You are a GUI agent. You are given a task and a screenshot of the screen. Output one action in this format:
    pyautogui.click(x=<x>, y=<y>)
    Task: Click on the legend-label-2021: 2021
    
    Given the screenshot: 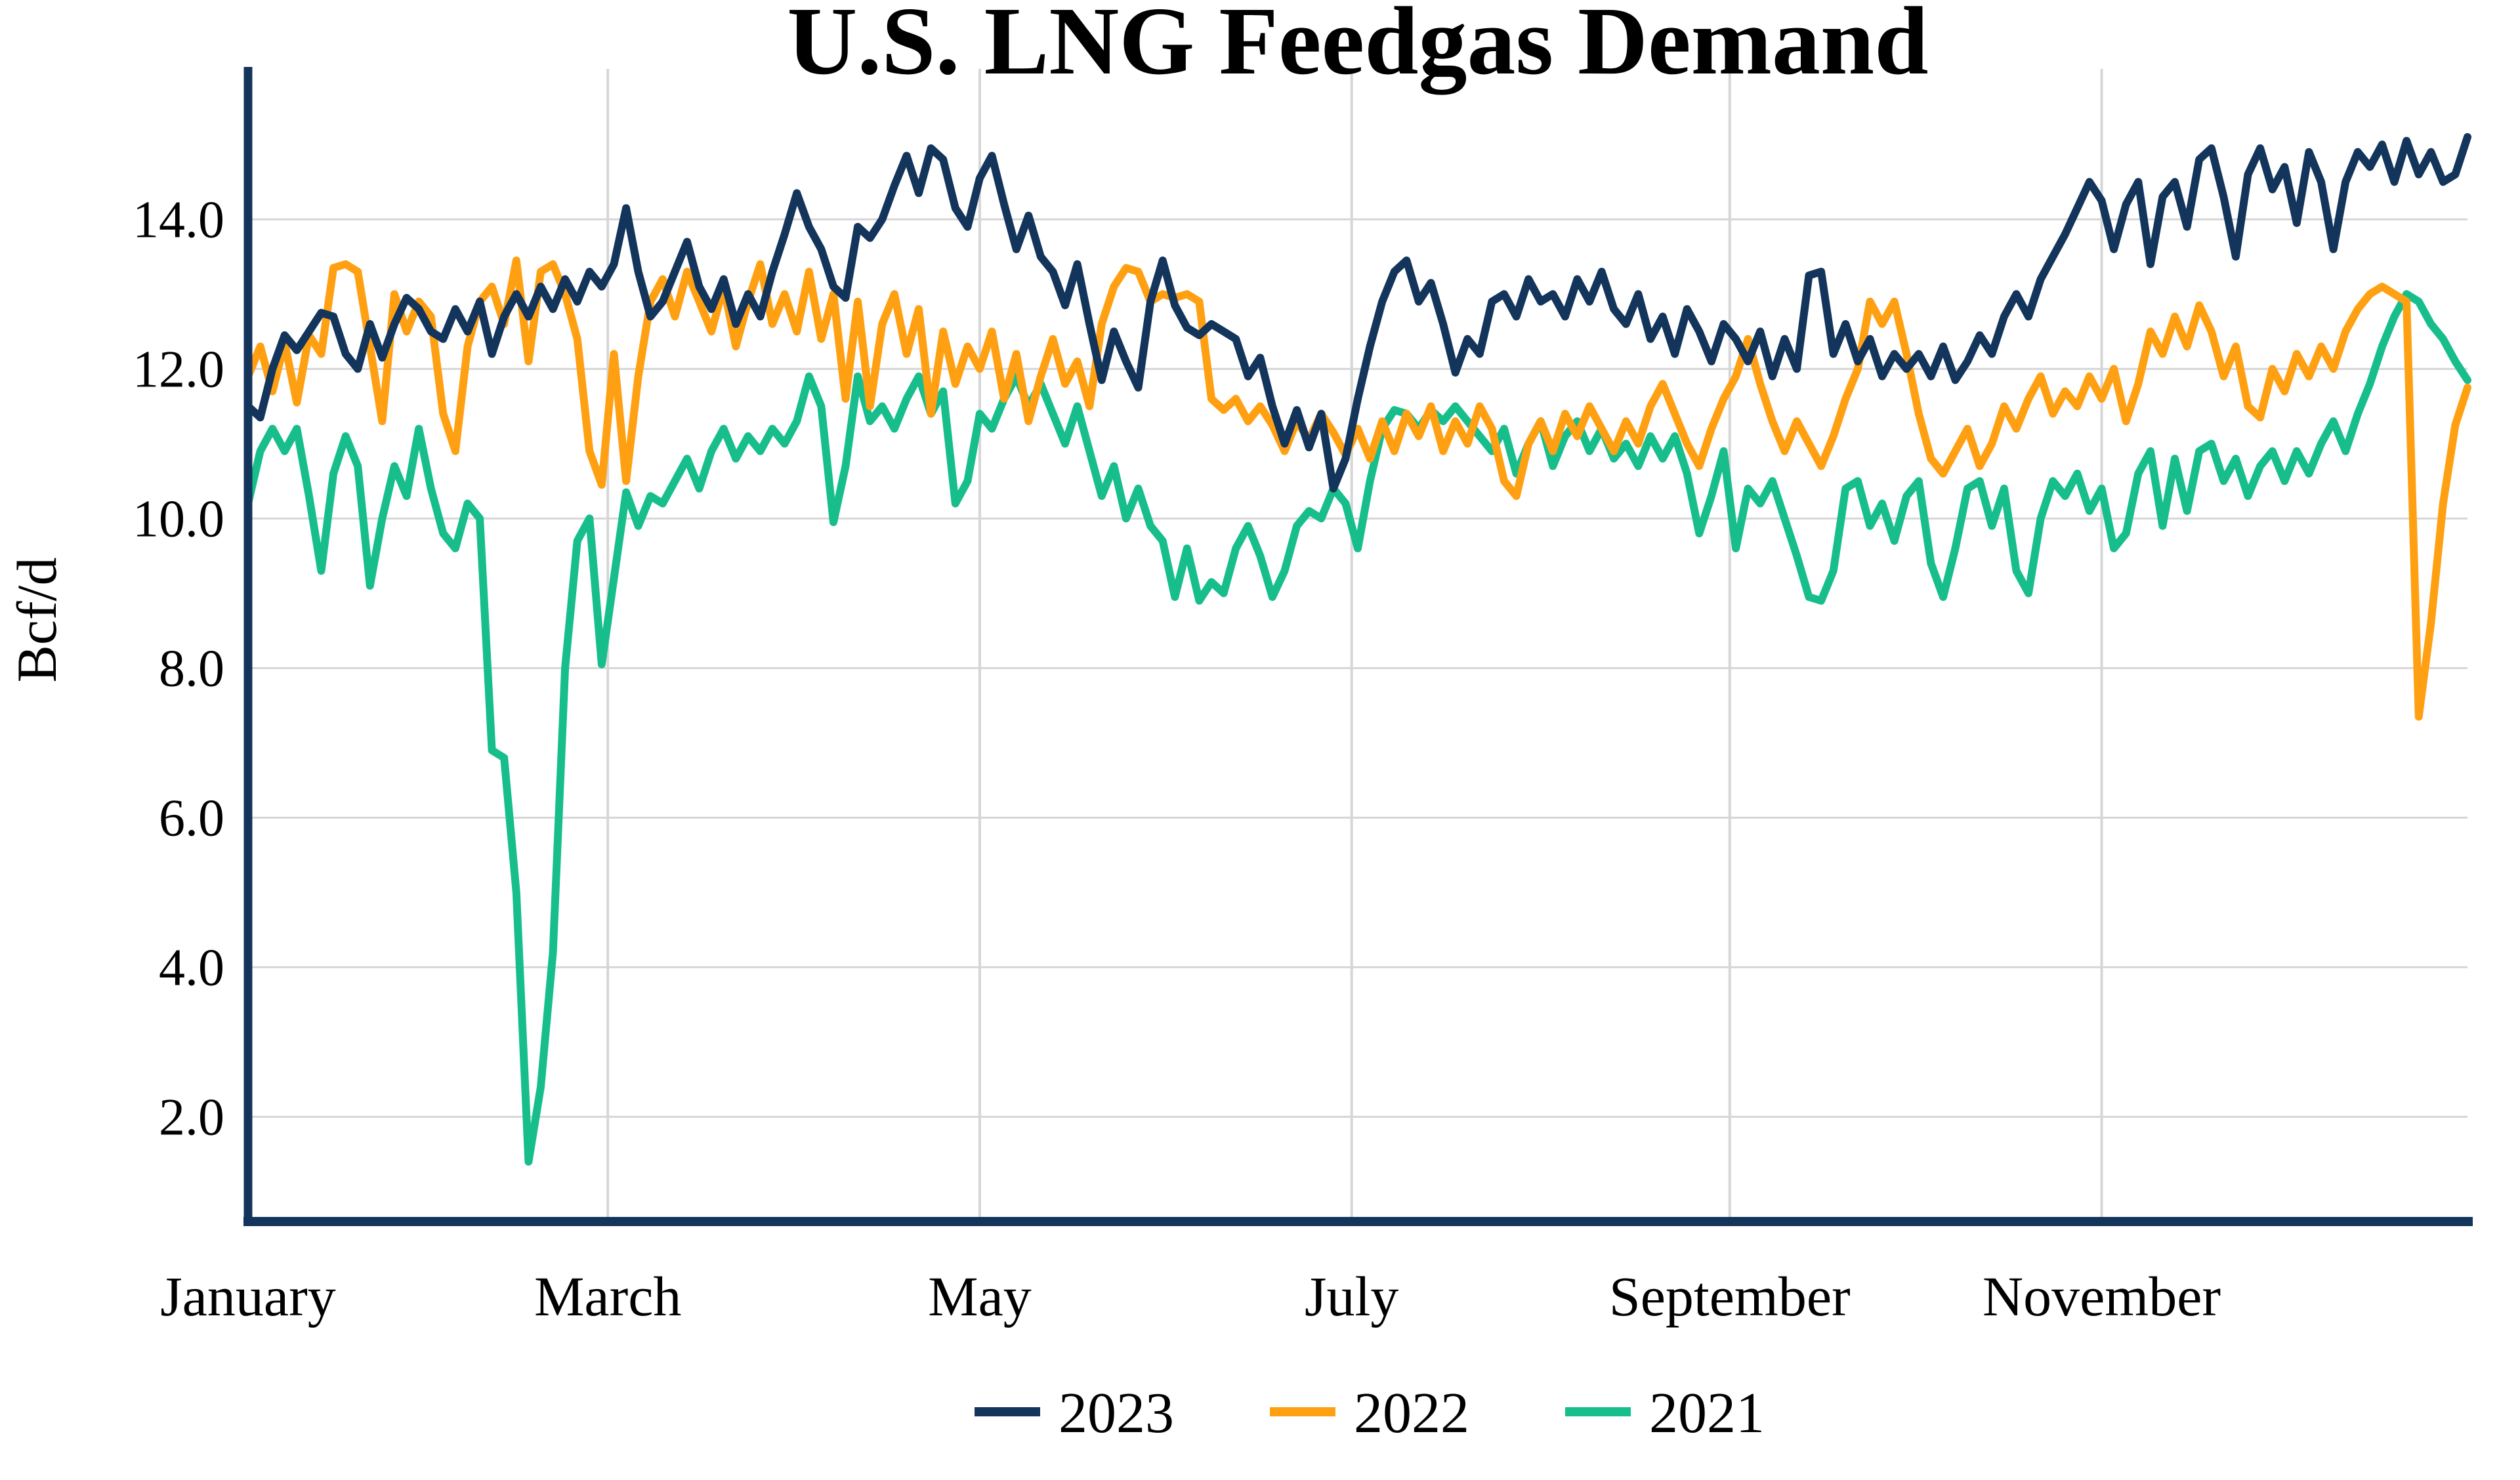 What is the action you would take?
    pyautogui.click(x=1707, y=1413)
    